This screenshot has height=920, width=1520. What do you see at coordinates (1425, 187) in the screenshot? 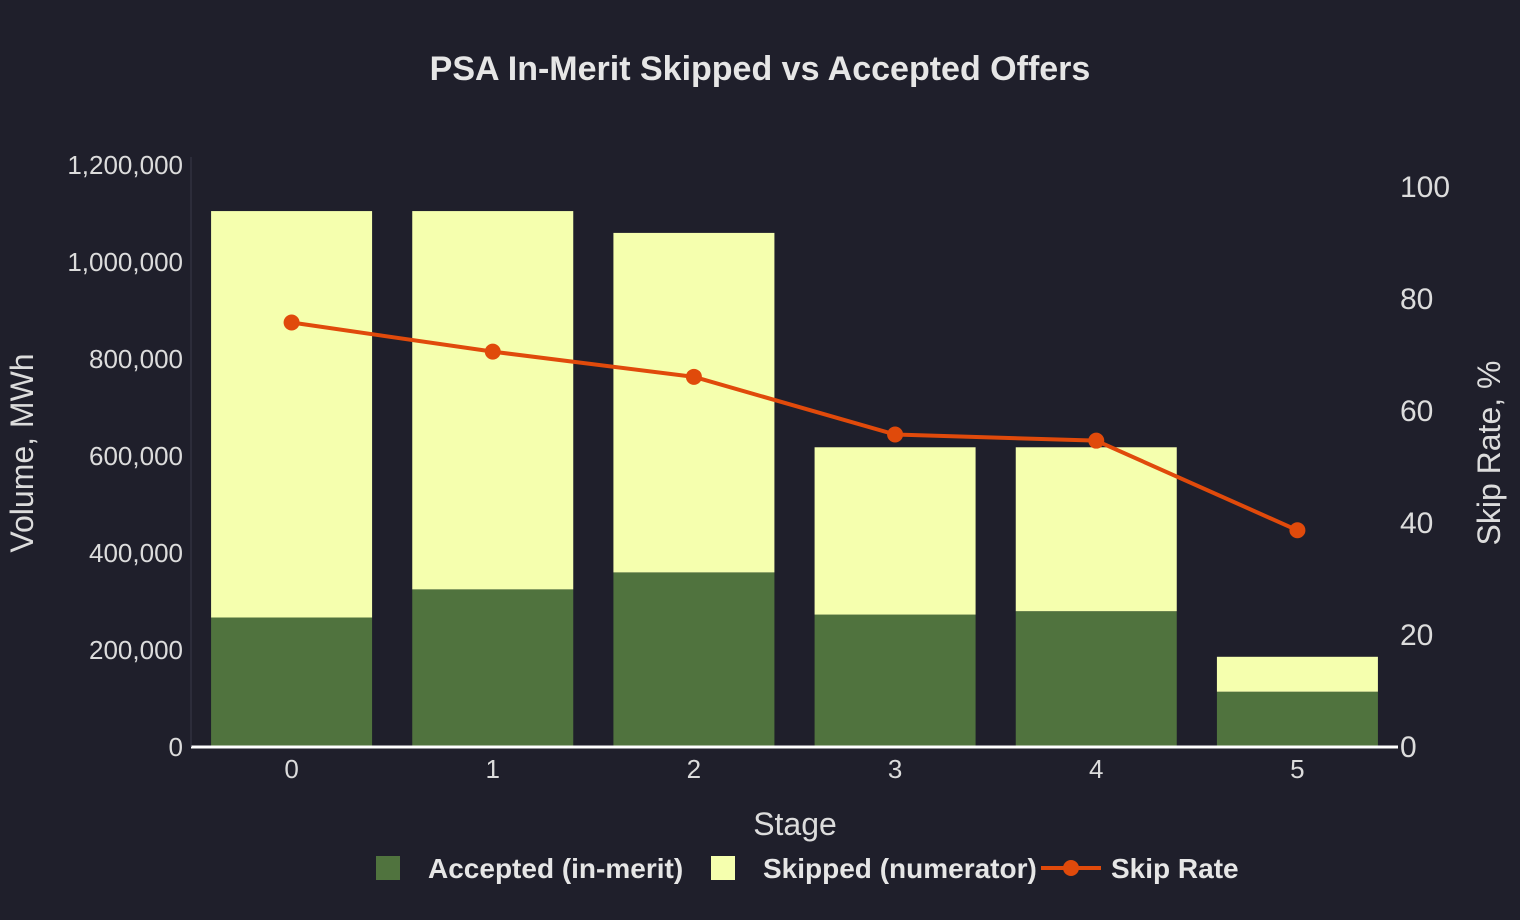
I see `y2-tick-label: 100` at bounding box center [1425, 187].